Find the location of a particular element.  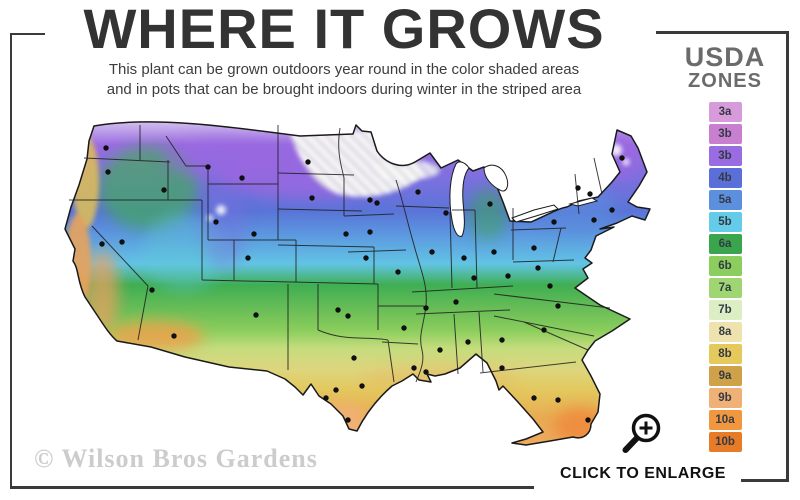

frame-top-left is located at coordinates (27, 34).